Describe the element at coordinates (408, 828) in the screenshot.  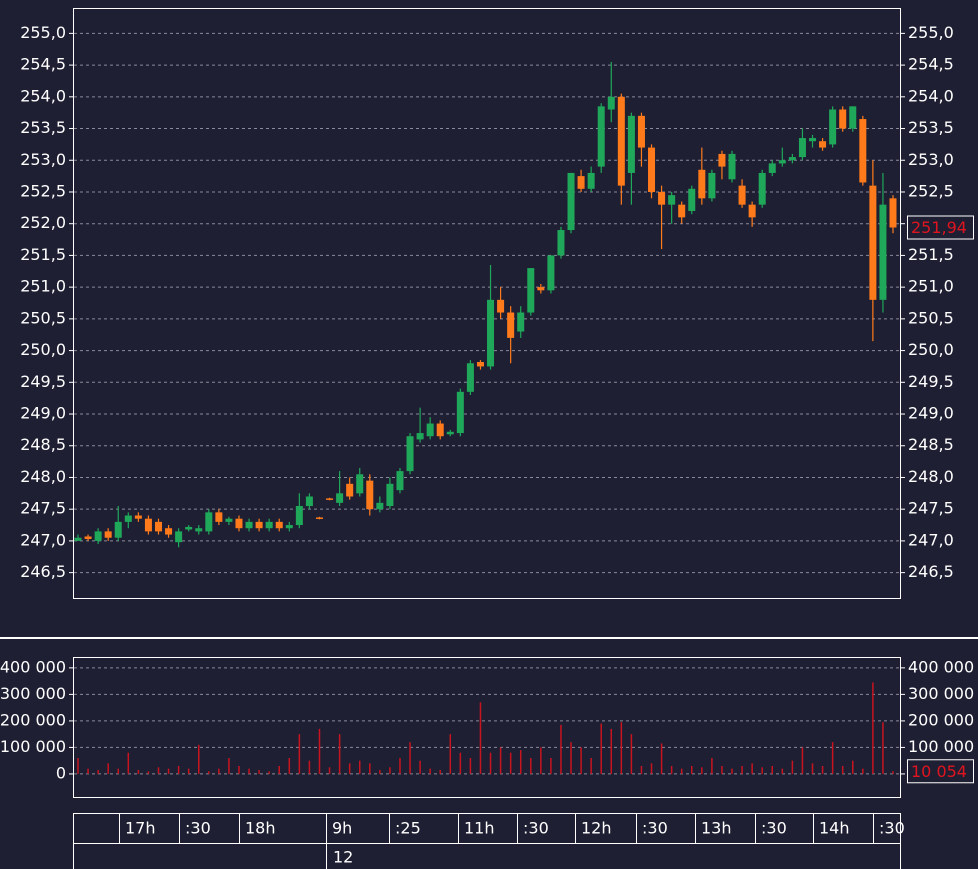
I see `time-label: :25` at that location.